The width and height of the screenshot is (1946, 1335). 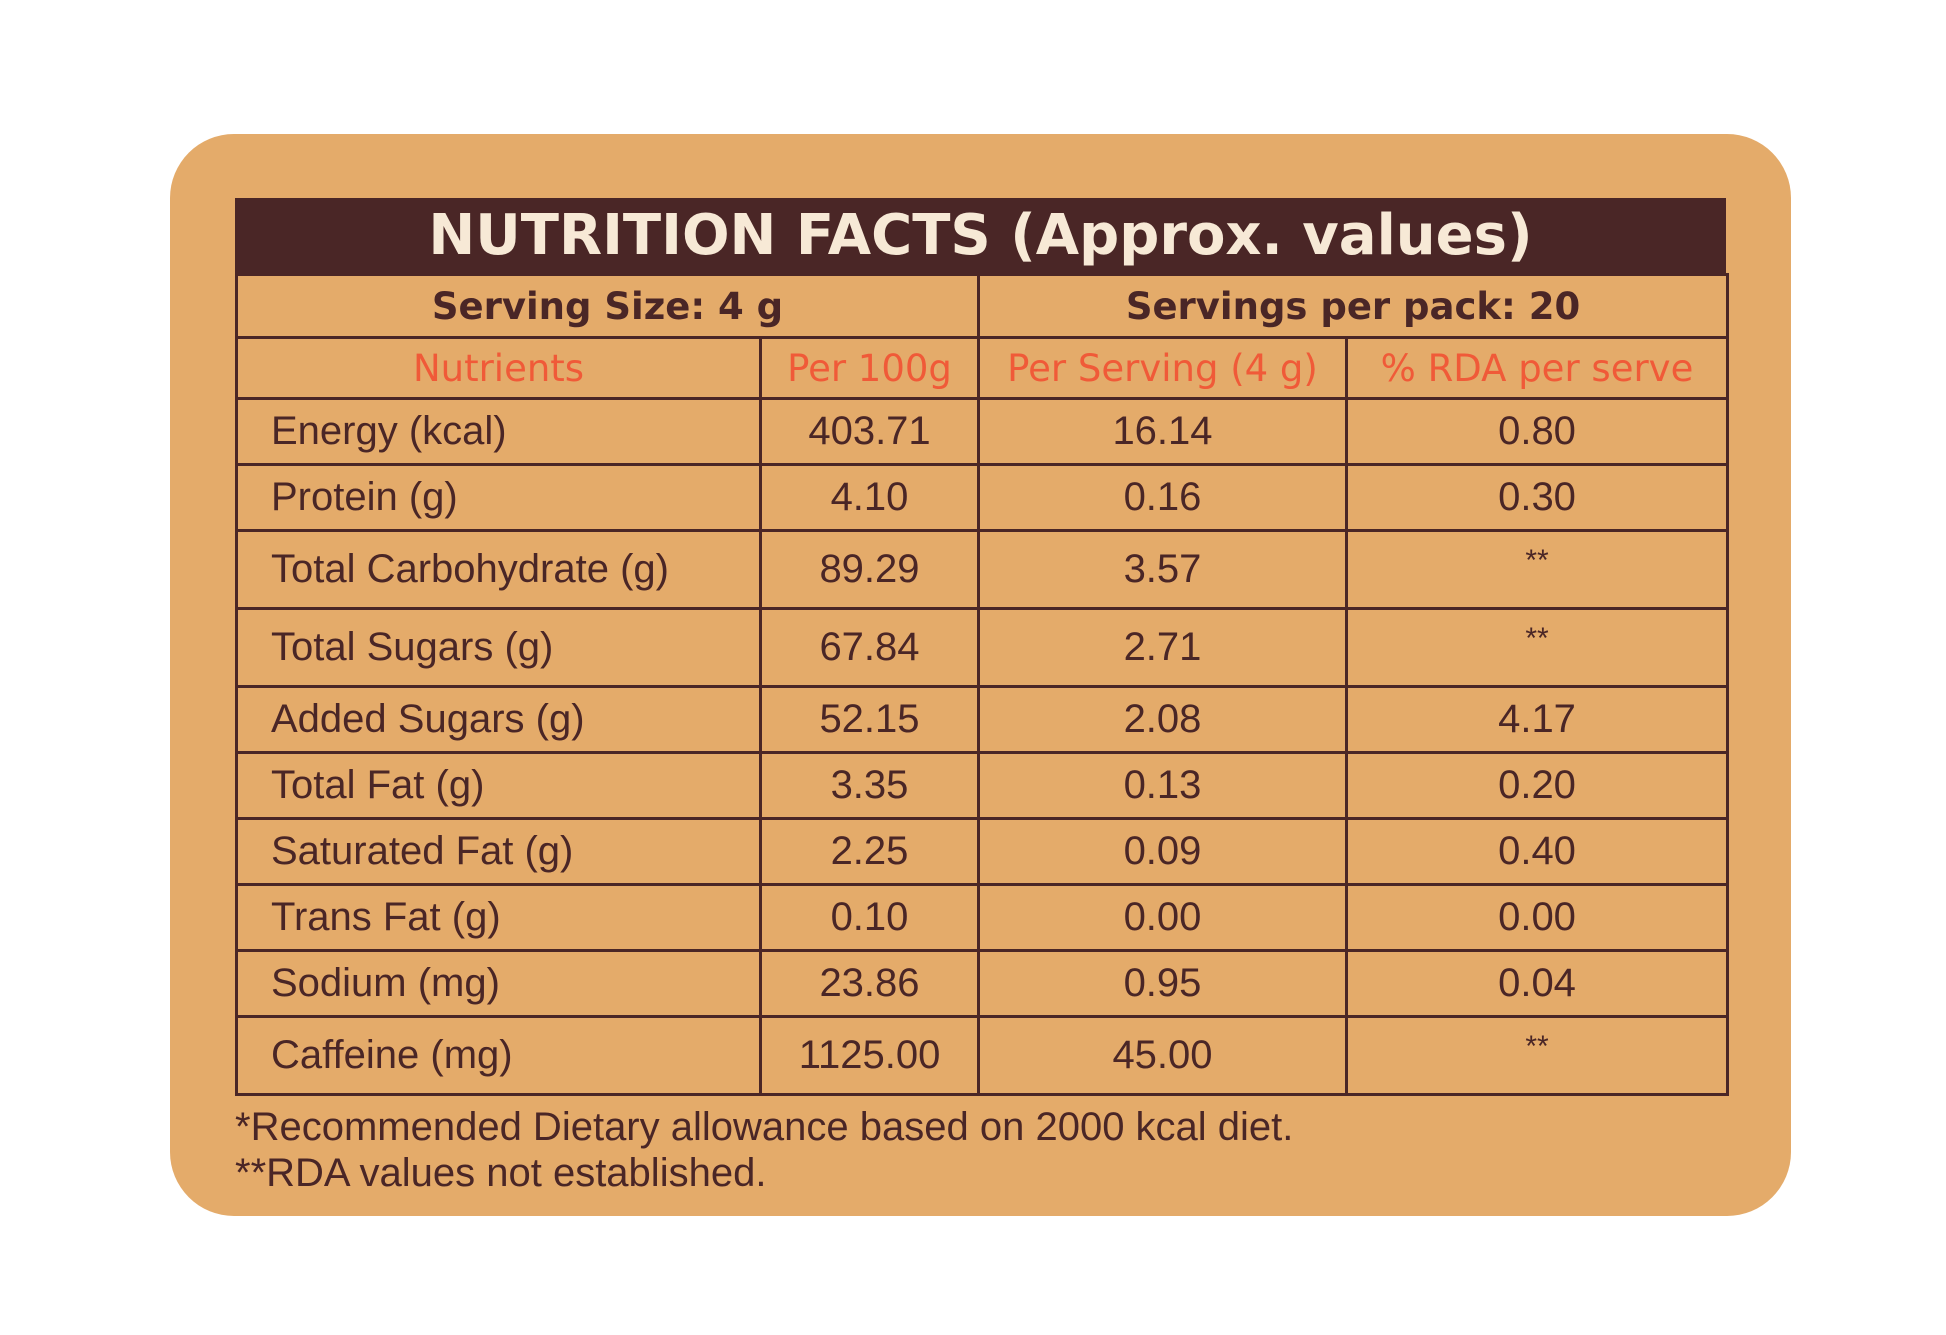 I want to click on header-rda: % RDA per serve, so click(x=1537, y=368).